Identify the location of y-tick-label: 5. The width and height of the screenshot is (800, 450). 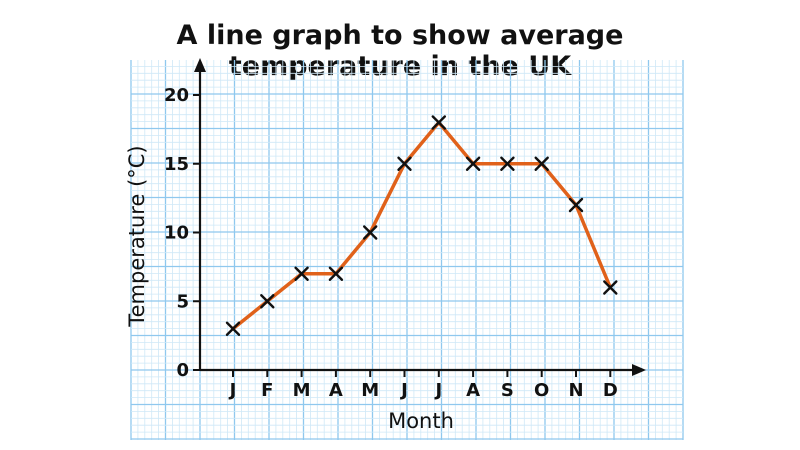
(182, 301).